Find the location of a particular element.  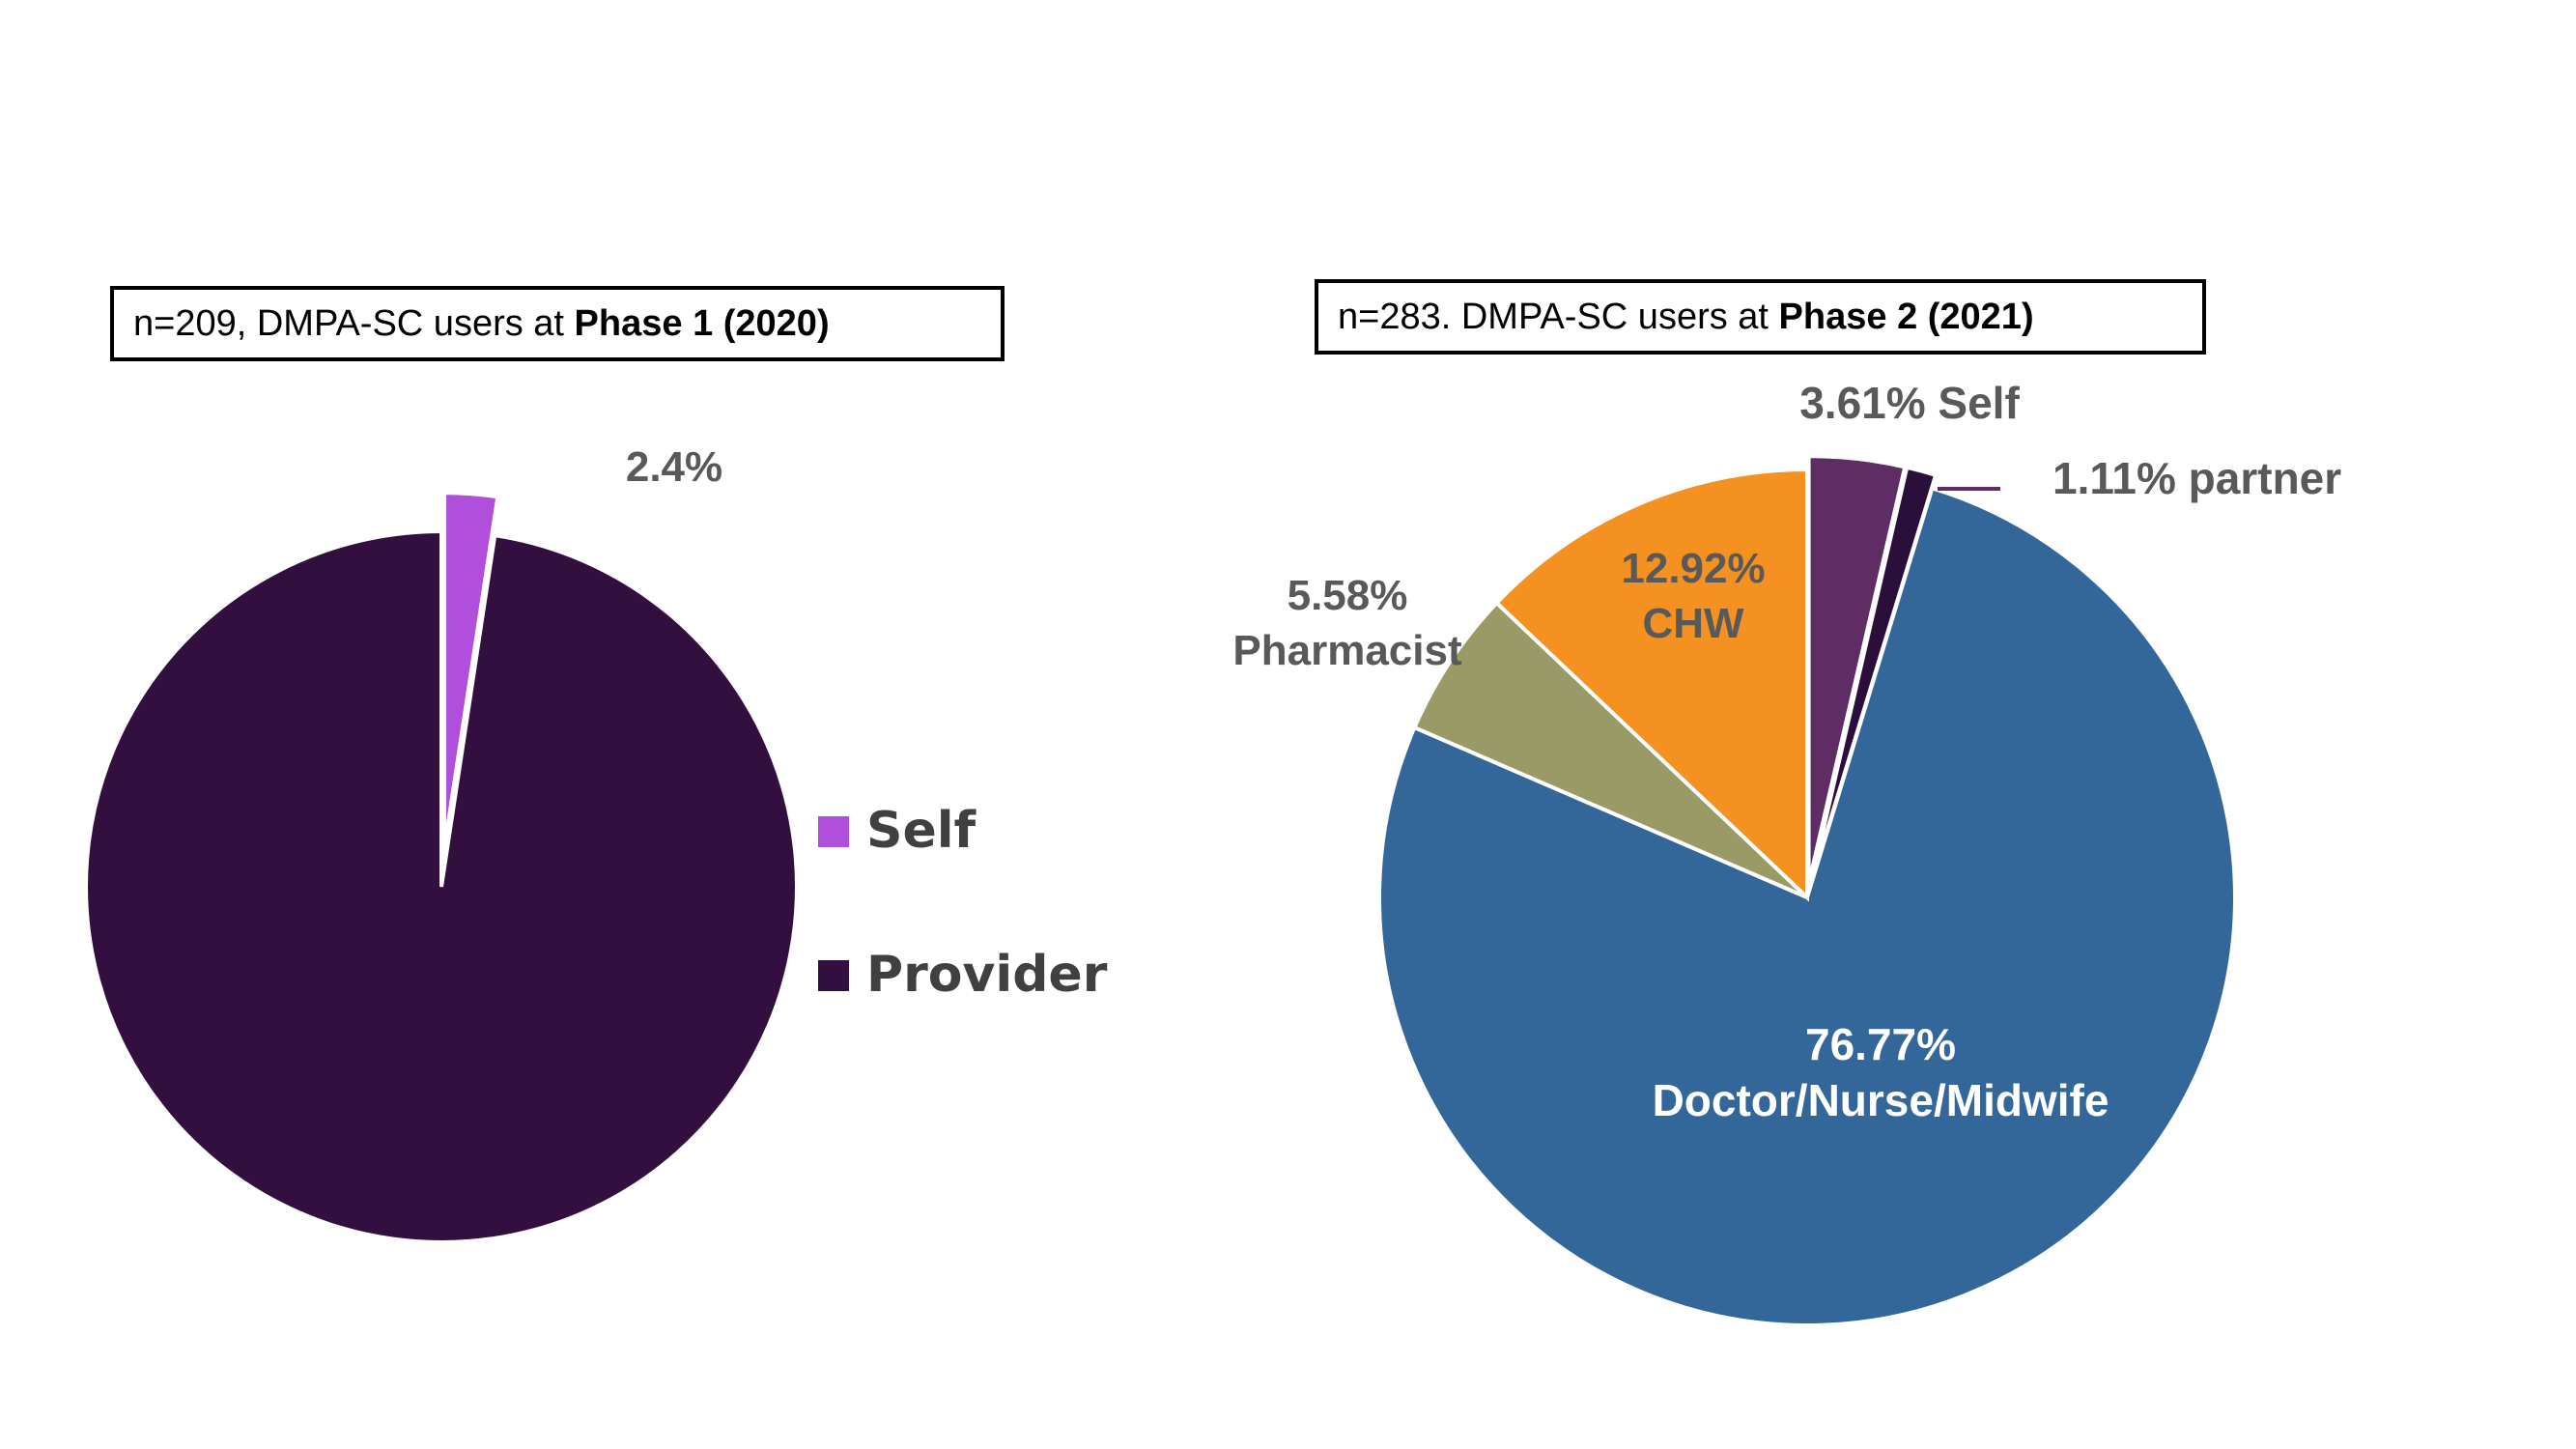

phase2-title-bold: Phase 2 (2021) is located at coordinates (1906, 316).